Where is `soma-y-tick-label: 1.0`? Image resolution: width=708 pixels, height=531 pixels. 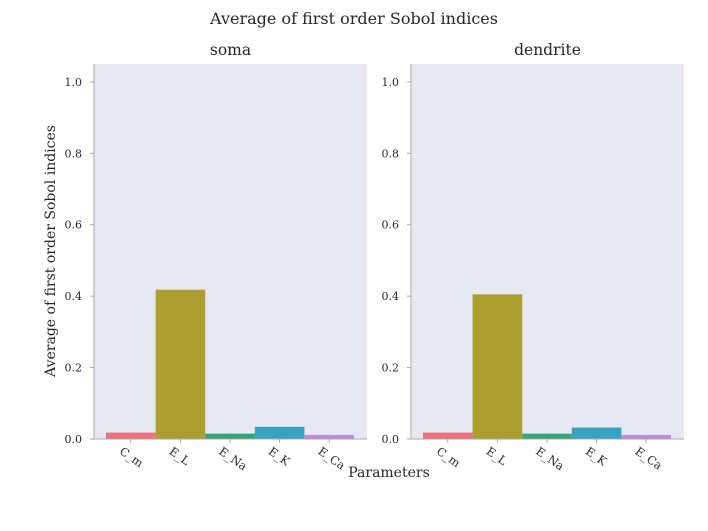
soma-y-tick-label: 1.0 is located at coordinates (74, 82).